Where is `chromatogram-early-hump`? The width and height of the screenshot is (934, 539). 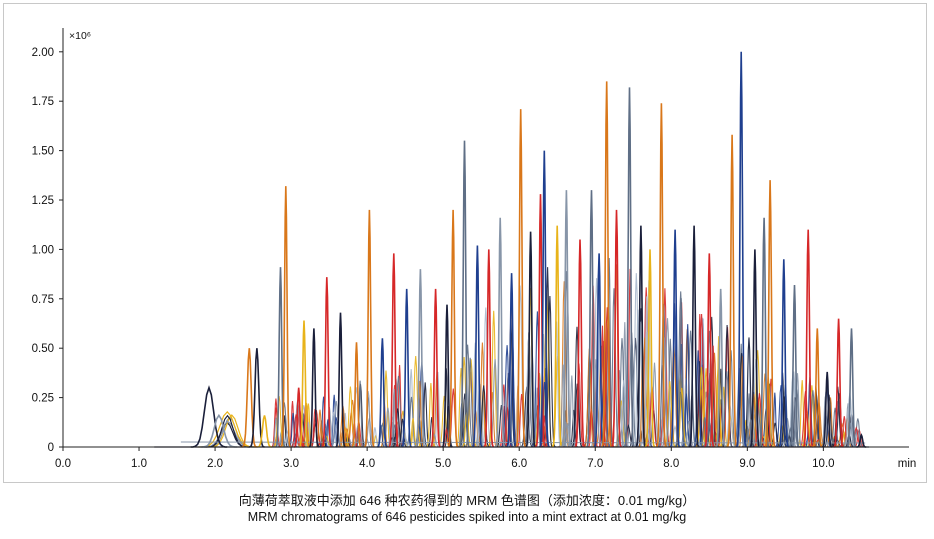 chromatogram-early-hump is located at coordinates (227, 431).